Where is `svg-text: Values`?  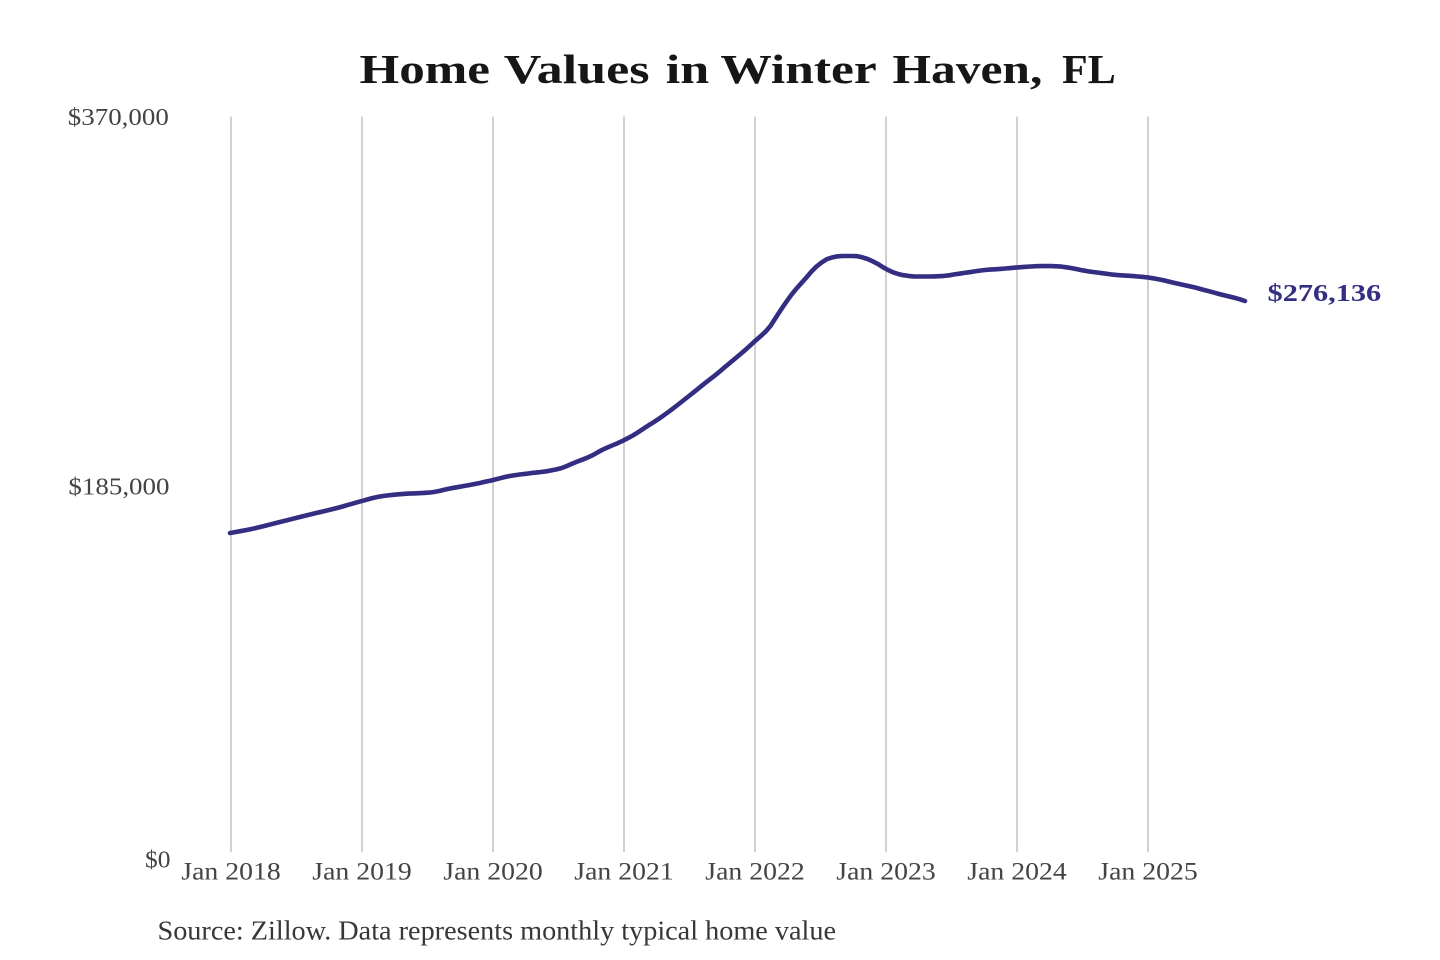
svg-text: Values is located at coordinates (577, 70).